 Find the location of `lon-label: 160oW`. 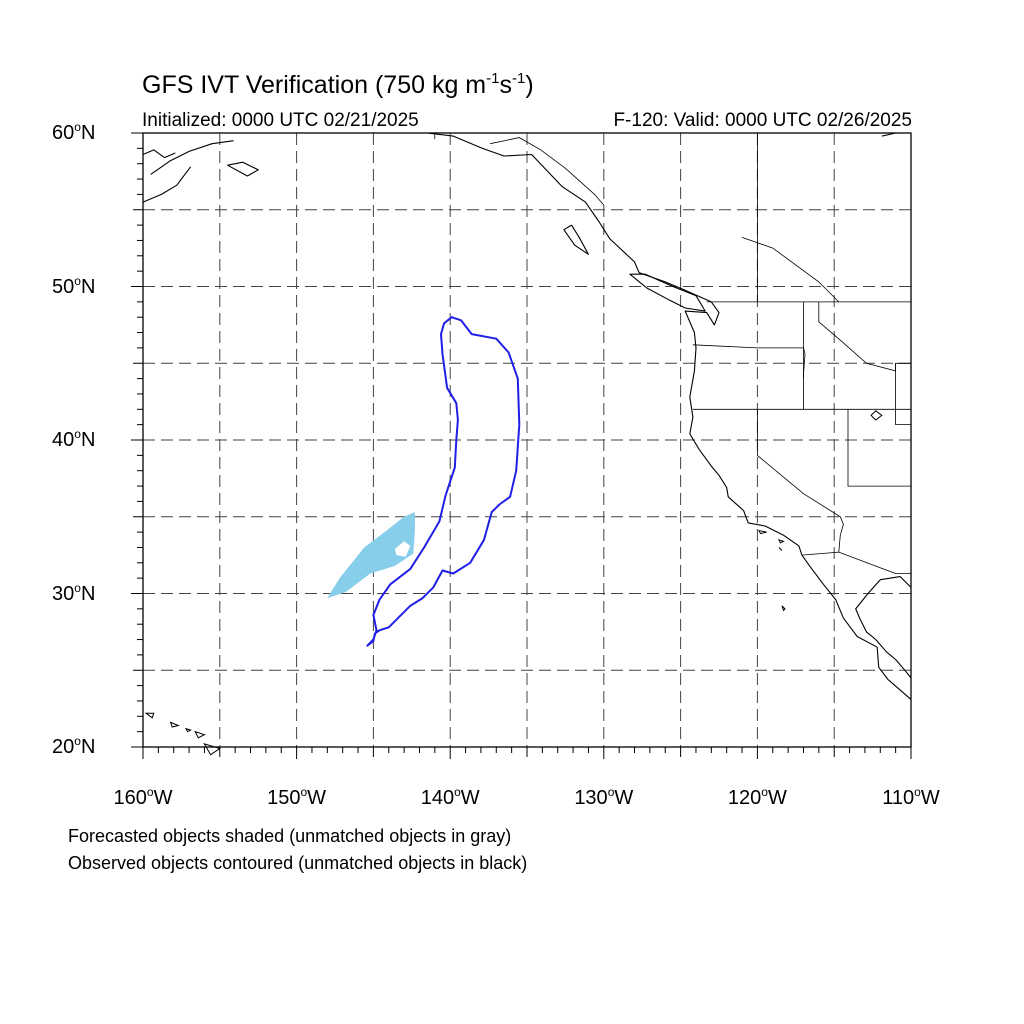

lon-label: 160oW is located at coordinates (143, 797).